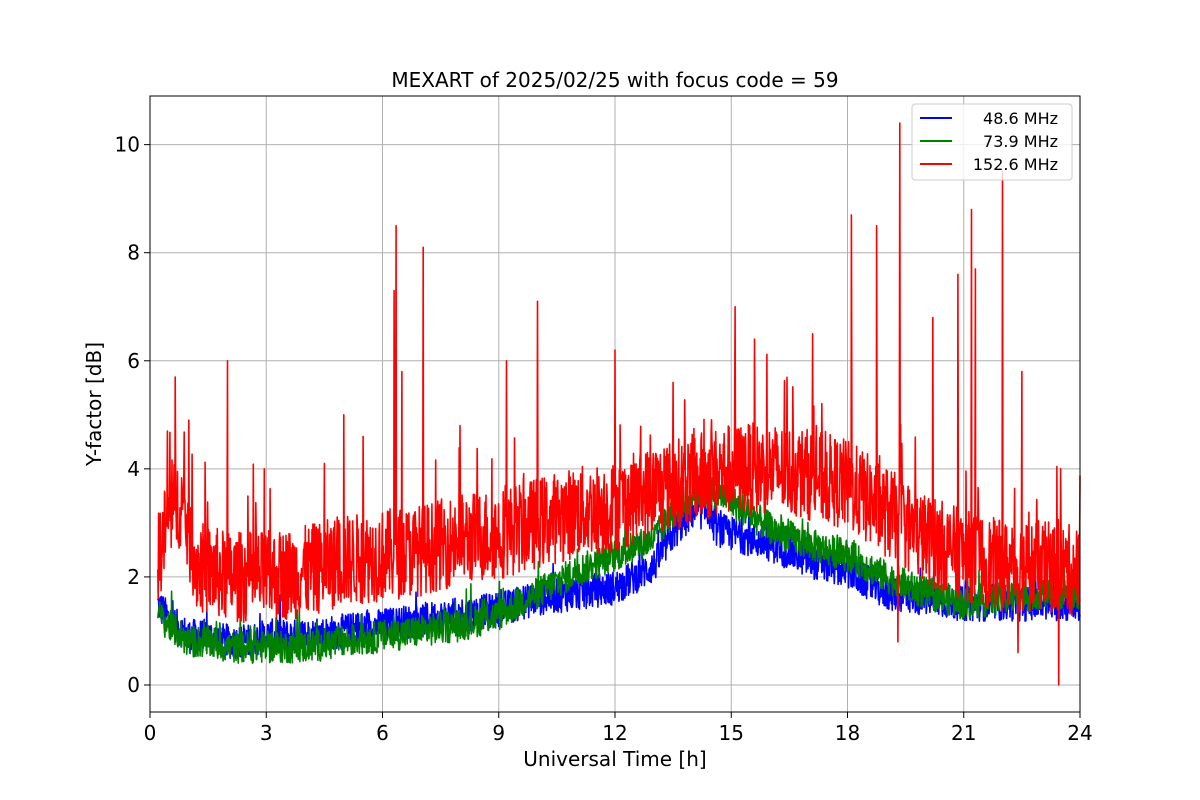  I want to click on legend-label: 48.6 MHz, so click(1020, 118).